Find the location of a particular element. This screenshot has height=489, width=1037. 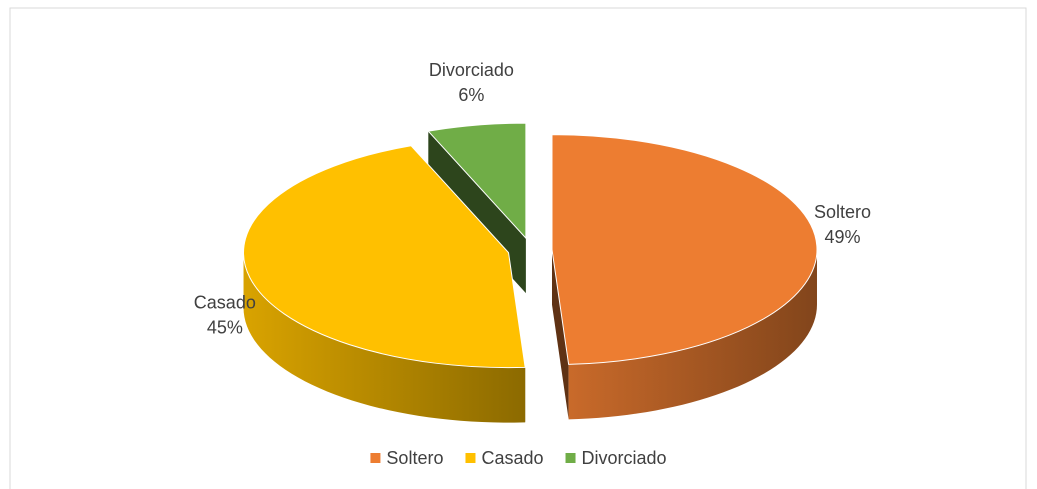

data-label-name: Casado is located at coordinates (225, 302).